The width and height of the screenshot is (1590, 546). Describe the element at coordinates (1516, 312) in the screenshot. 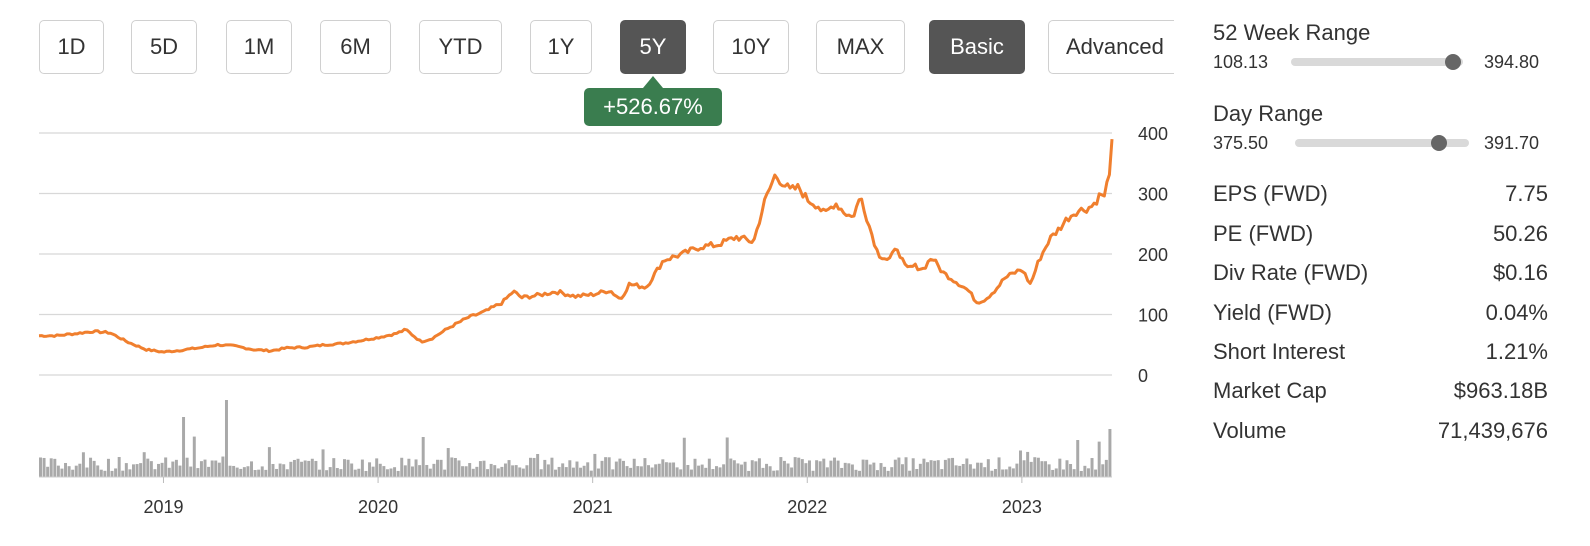

I see `stat-value: 0.04%` at that location.